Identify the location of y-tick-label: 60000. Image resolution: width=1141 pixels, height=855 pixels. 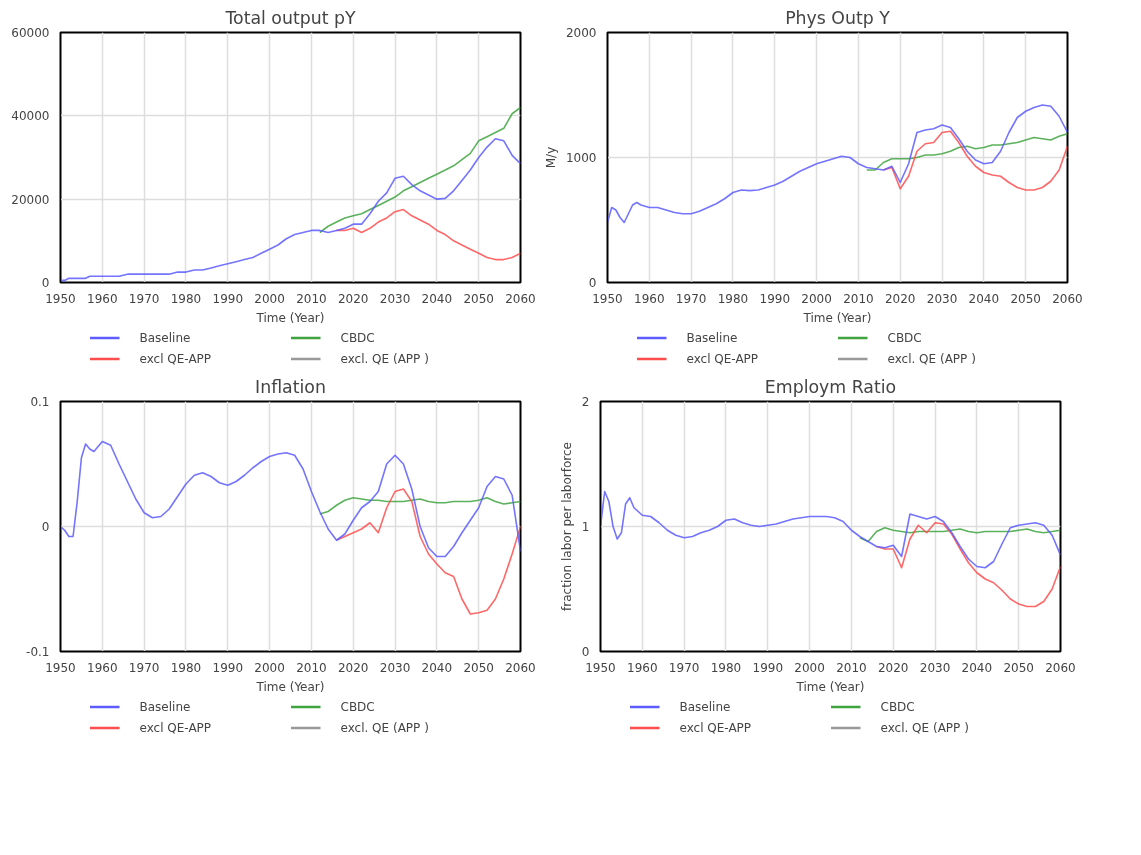
(30, 33).